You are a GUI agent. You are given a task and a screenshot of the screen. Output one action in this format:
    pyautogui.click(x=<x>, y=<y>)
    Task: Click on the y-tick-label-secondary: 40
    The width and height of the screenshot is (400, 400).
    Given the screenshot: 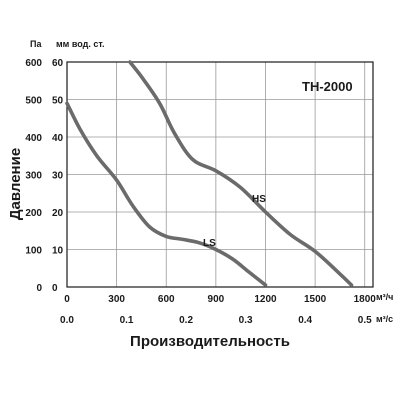 What is the action you would take?
    pyautogui.click(x=58, y=138)
    